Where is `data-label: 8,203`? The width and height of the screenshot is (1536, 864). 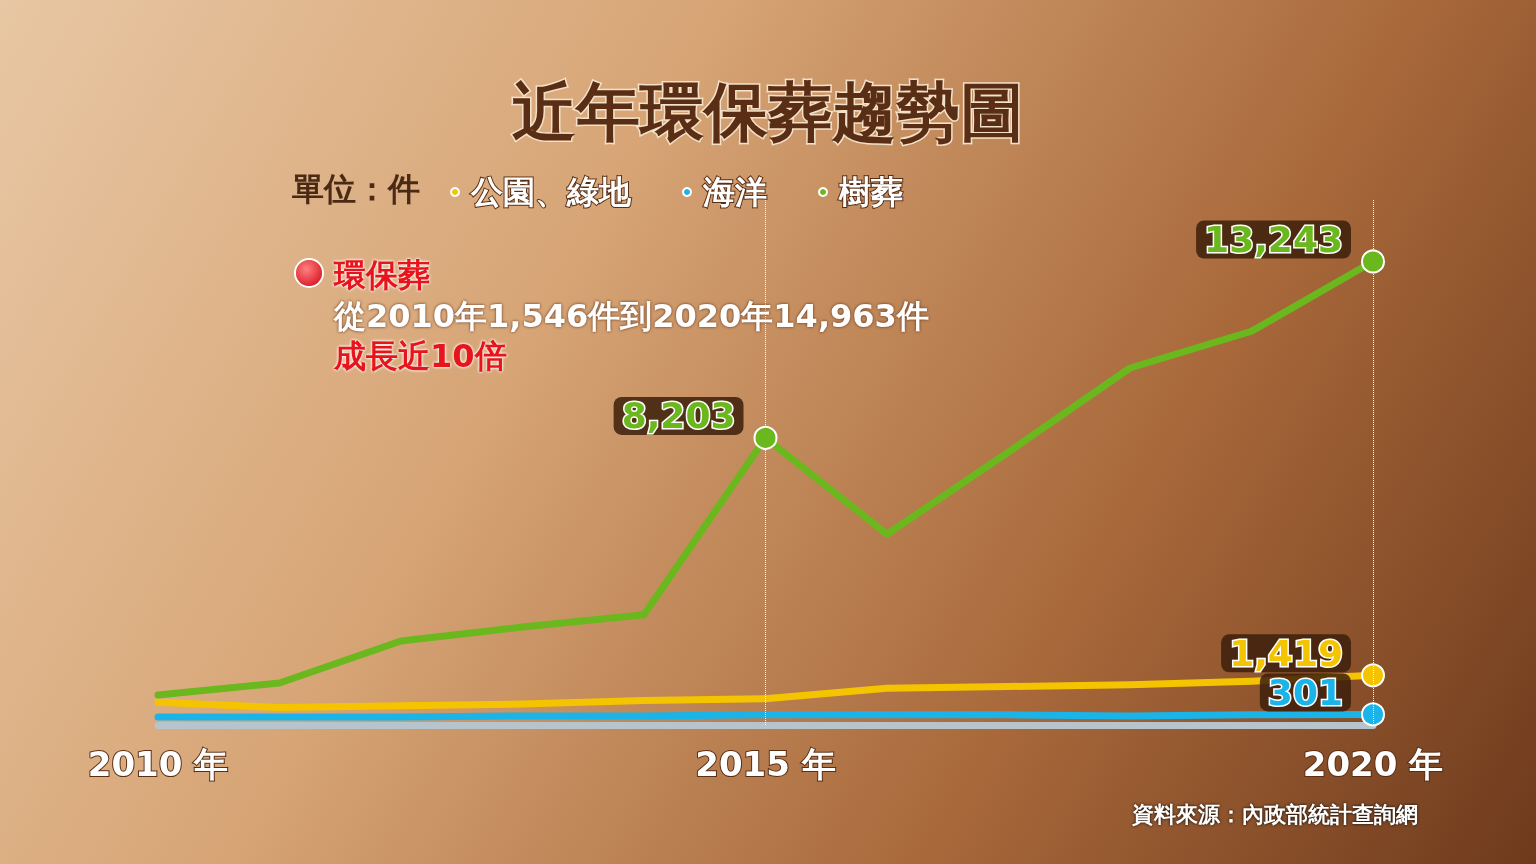
data-label: 8,203 is located at coordinates (678, 416).